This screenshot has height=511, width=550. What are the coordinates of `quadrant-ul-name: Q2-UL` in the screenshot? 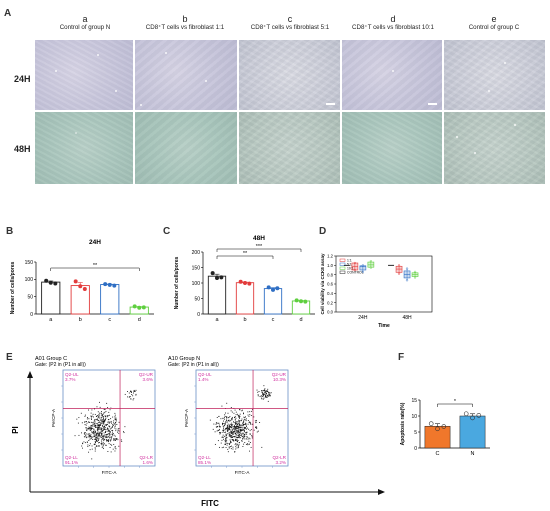 It's located at (72, 374).